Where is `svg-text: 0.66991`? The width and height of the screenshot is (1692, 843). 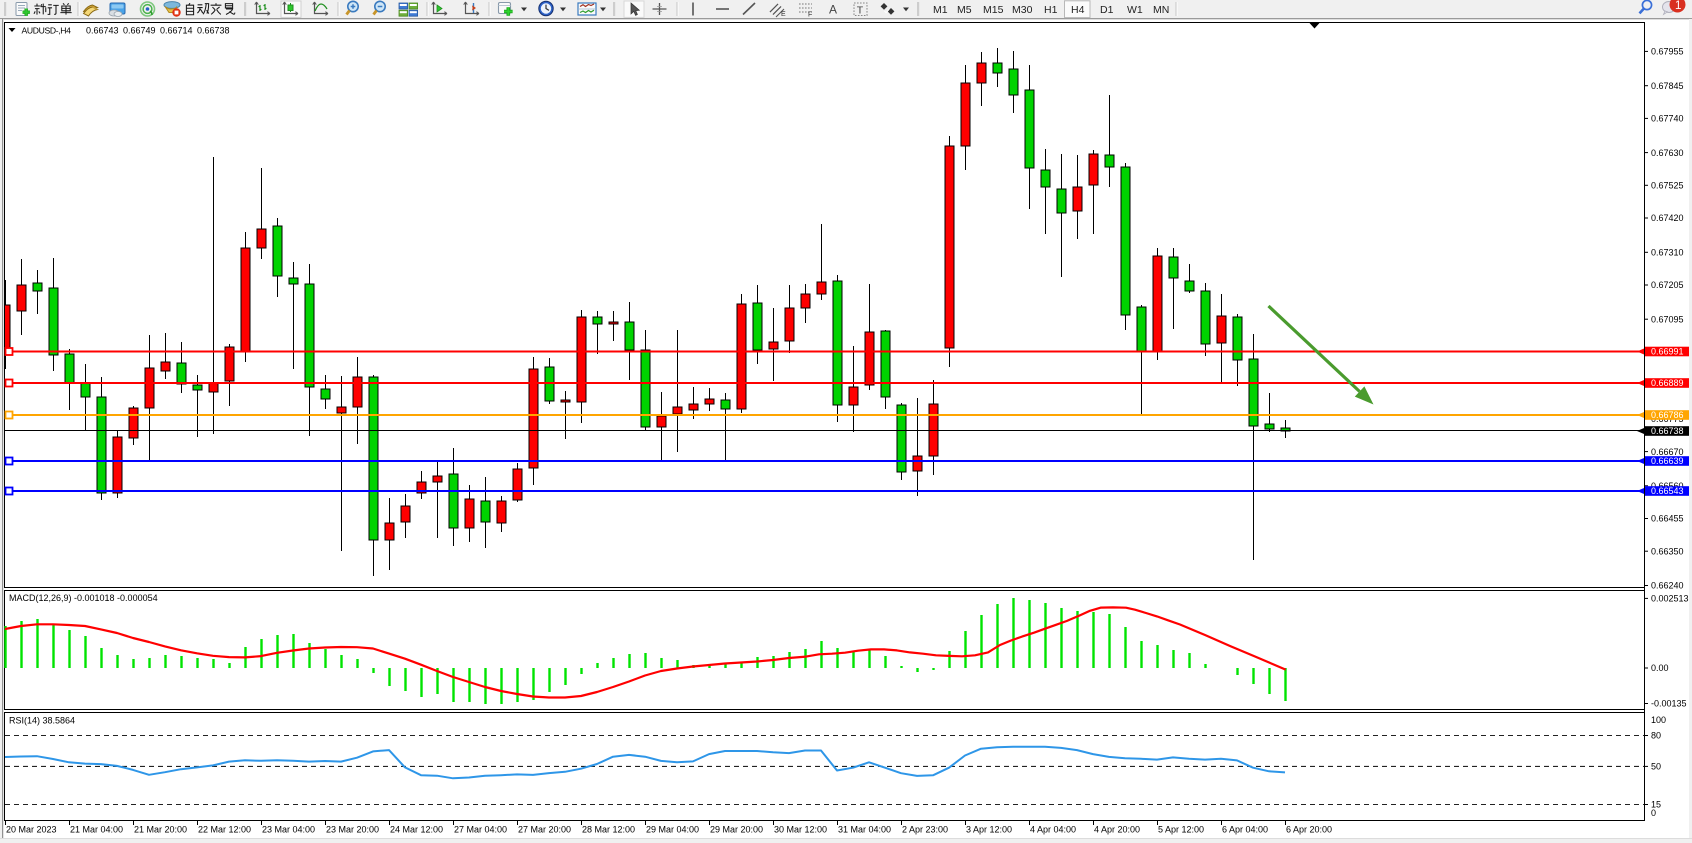
svg-text: 0.66991 is located at coordinates (1667, 352).